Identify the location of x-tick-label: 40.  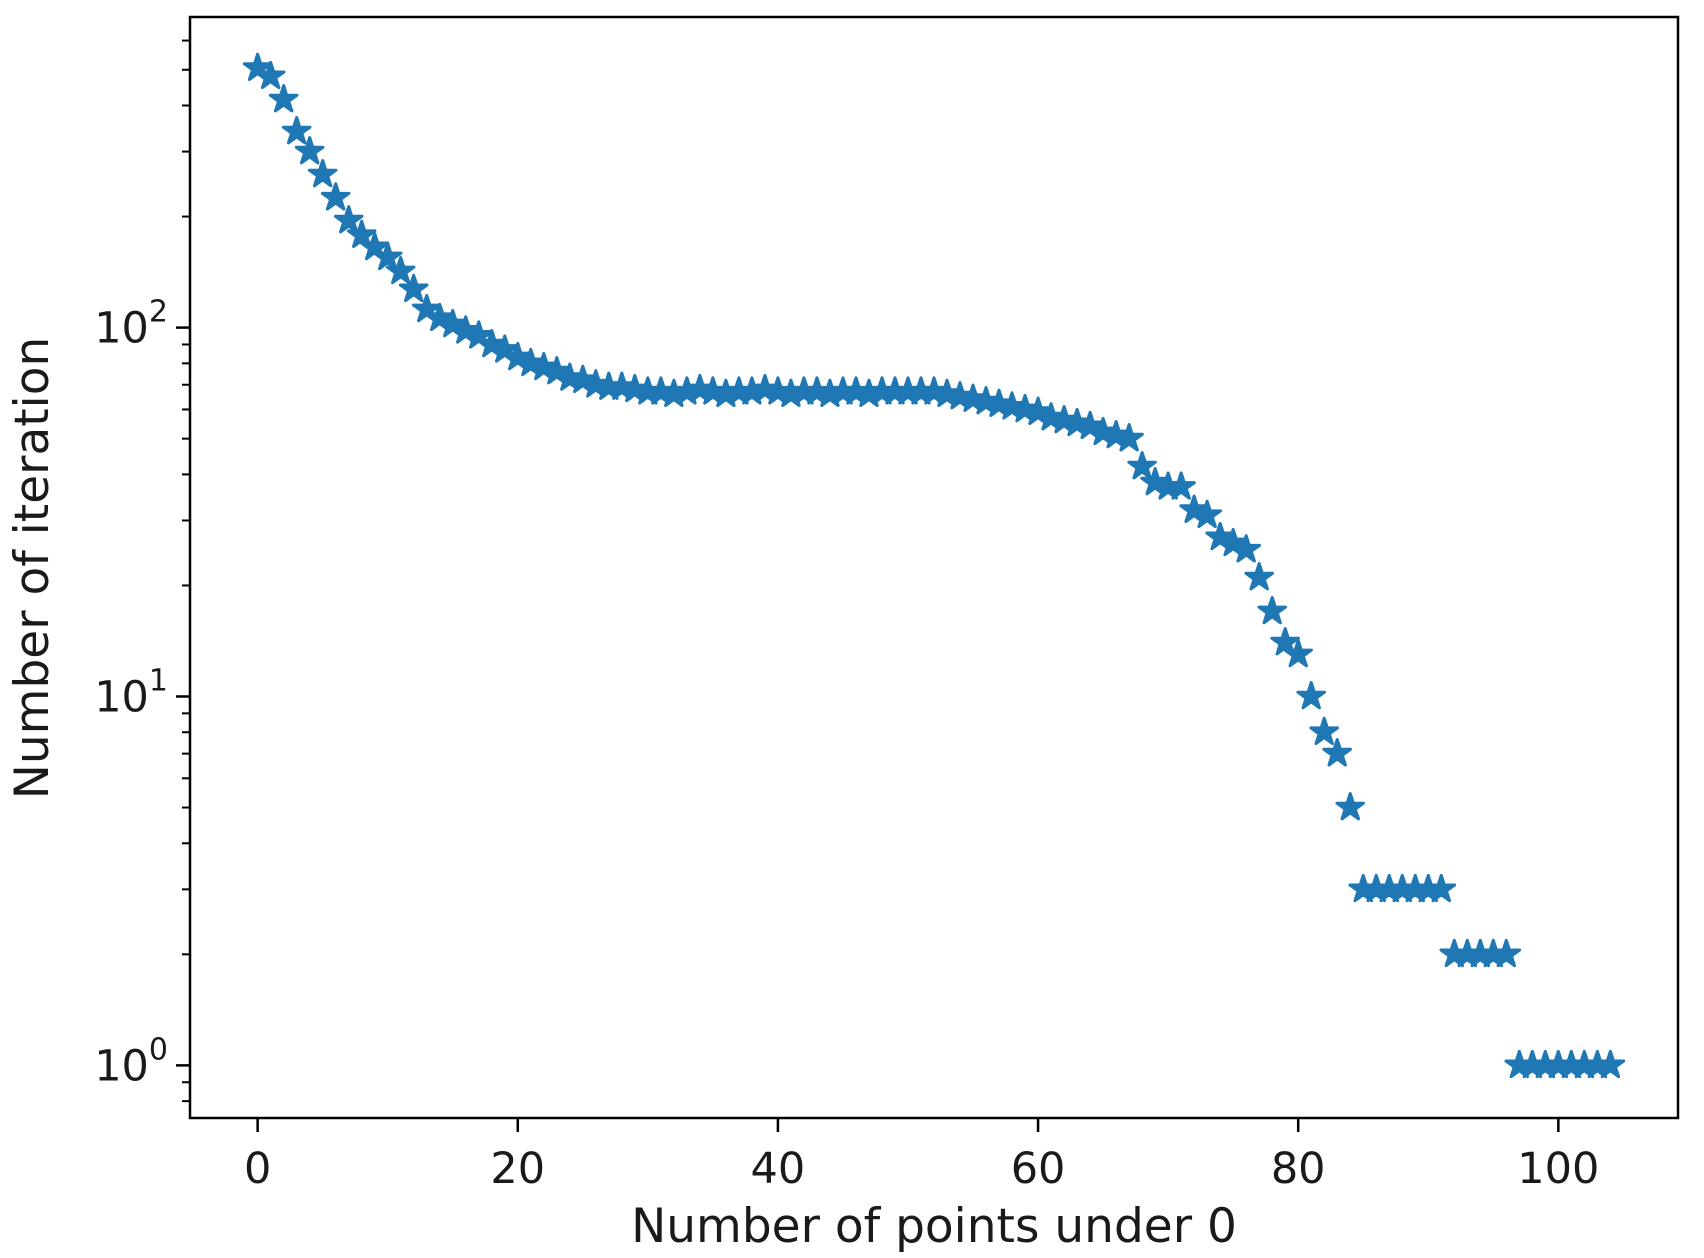
(778, 1169).